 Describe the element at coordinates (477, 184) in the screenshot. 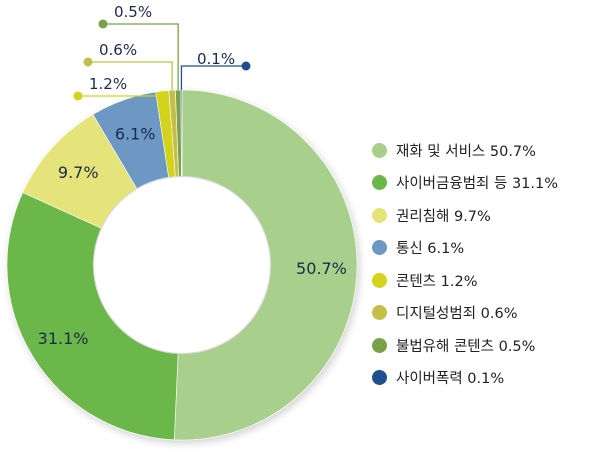

I see `legend-label: 사이버금융범죄 등 31.1%` at that location.